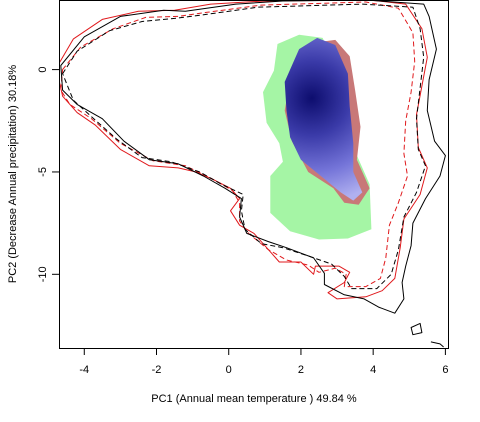  Describe the element at coordinates (323, 119) in the screenshot. I see `density-region` at that location.